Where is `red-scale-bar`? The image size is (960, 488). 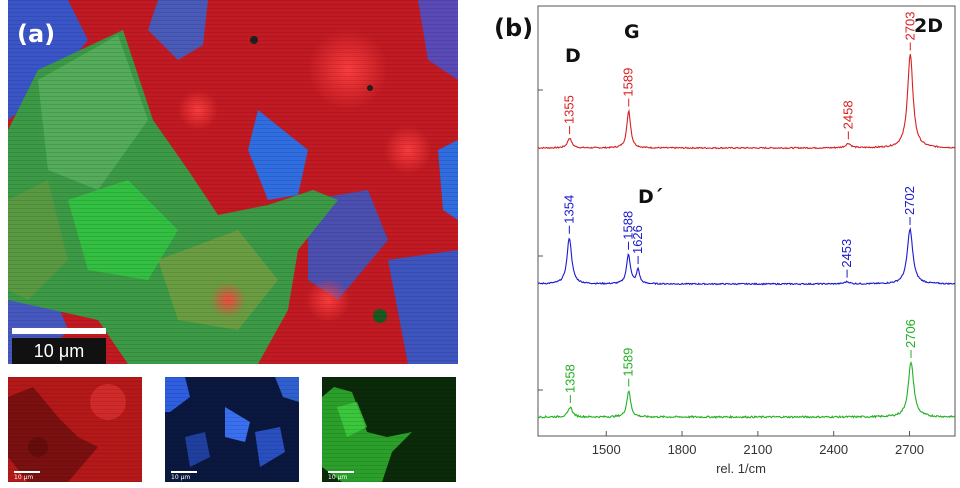
red-scale-bar is located at coordinates (27, 472).